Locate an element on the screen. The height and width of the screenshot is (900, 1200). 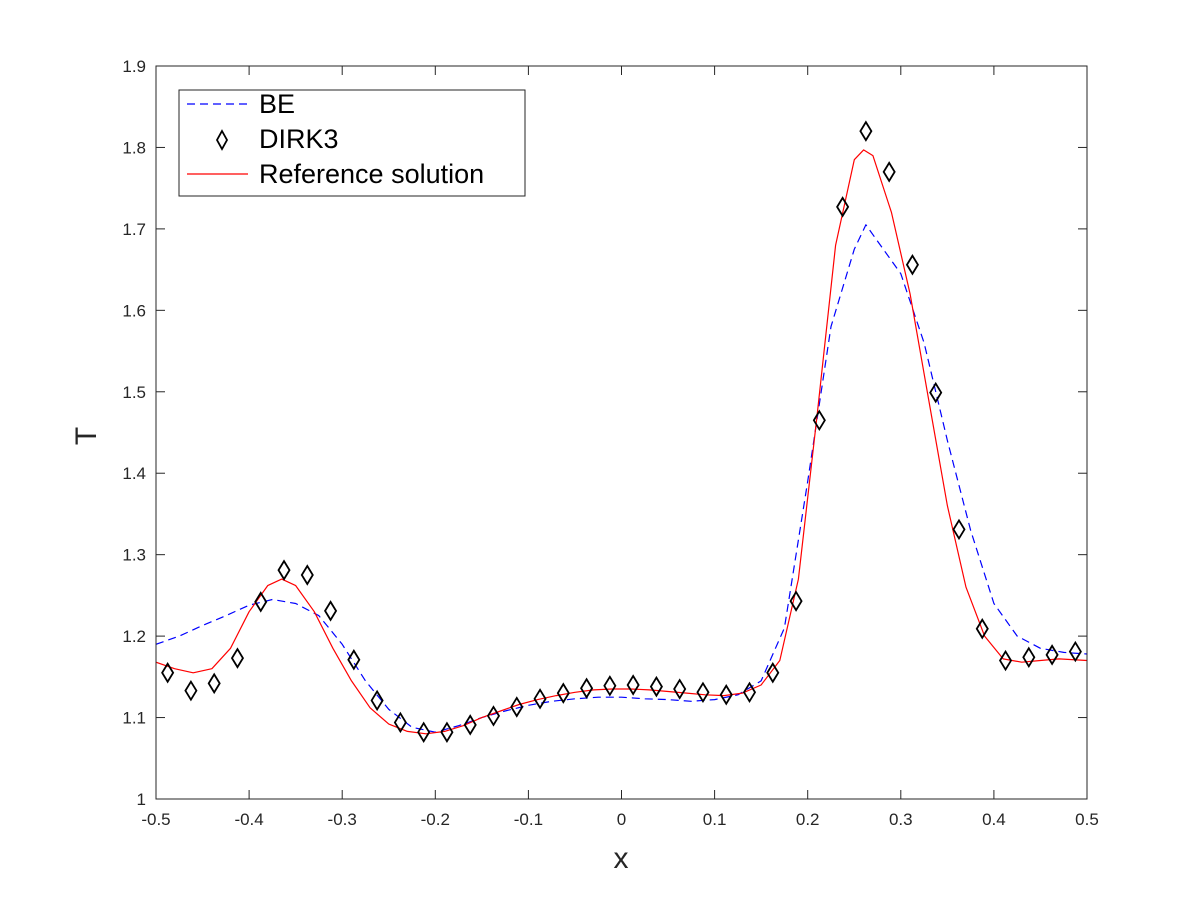
y-tick-label: 1.7 is located at coordinates (134, 229).